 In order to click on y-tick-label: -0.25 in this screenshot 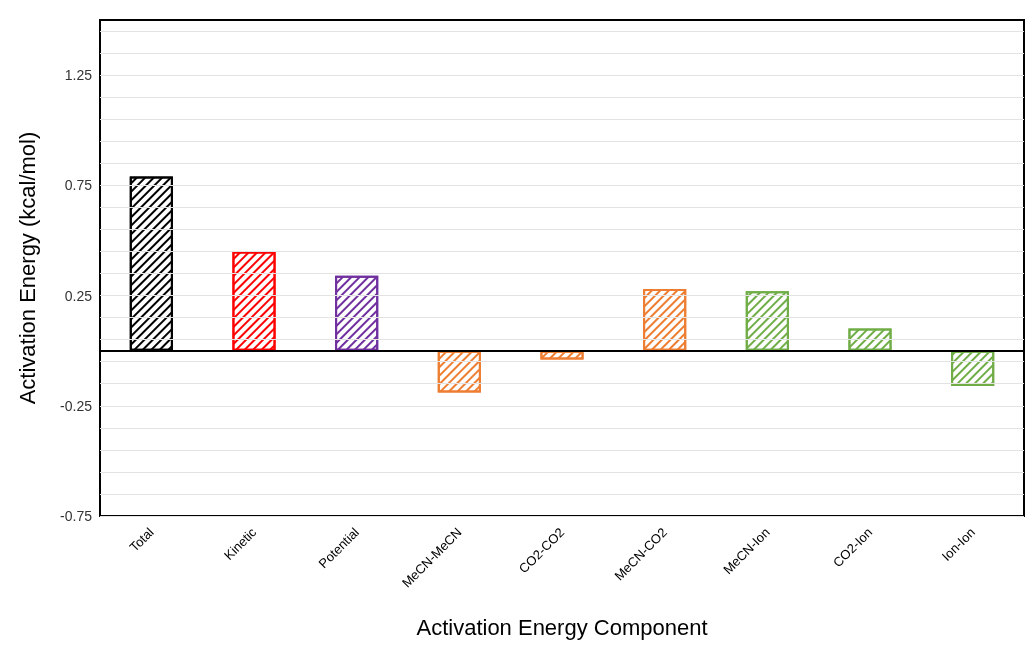, I will do `click(76, 405)`.